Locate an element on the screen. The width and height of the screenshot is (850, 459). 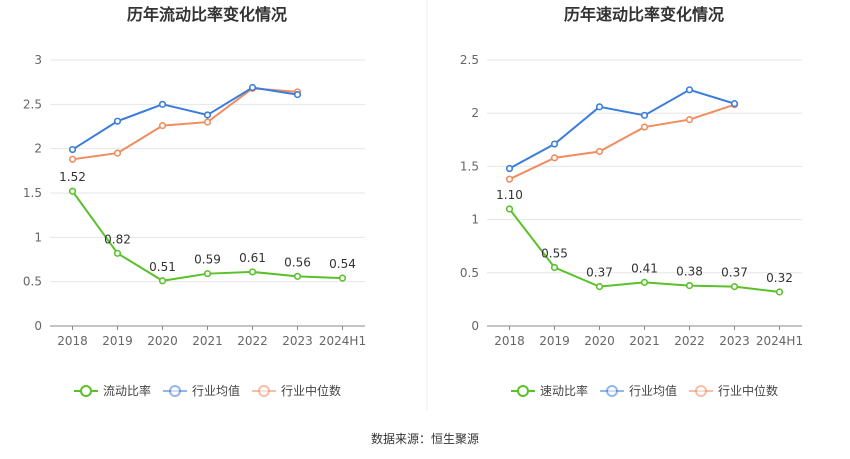
data-label: 0.38 is located at coordinates (689, 272).